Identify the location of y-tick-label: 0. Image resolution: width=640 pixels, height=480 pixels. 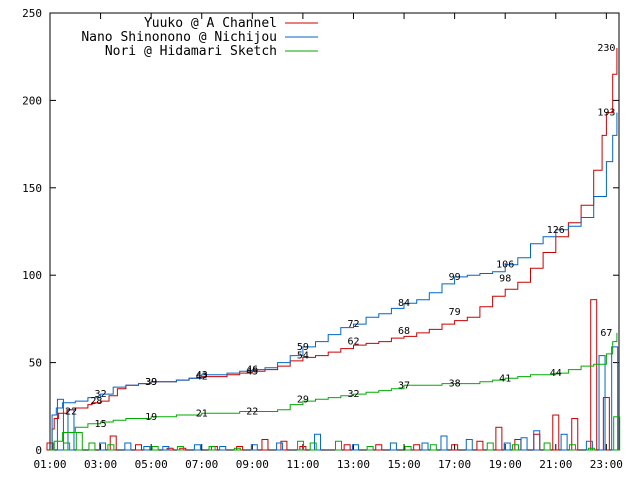
(38, 450).